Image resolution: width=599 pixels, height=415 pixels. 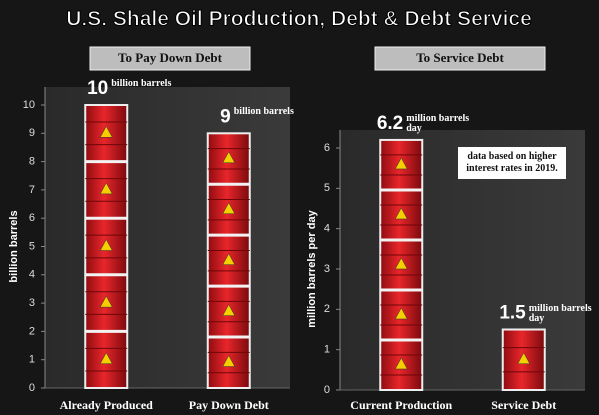 What do you see at coordinates (229, 405) in the screenshot?
I see `x-tick-label: Pay Down Debt` at bounding box center [229, 405].